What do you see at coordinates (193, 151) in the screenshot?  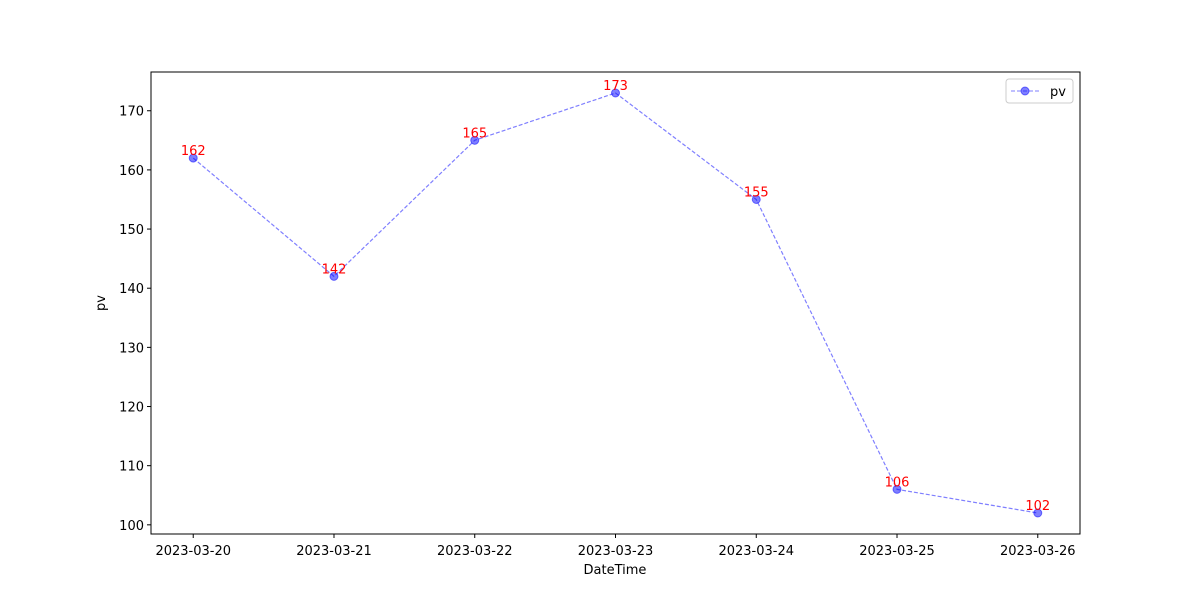 I see `data-label: 162` at bounding box center [193, 151].